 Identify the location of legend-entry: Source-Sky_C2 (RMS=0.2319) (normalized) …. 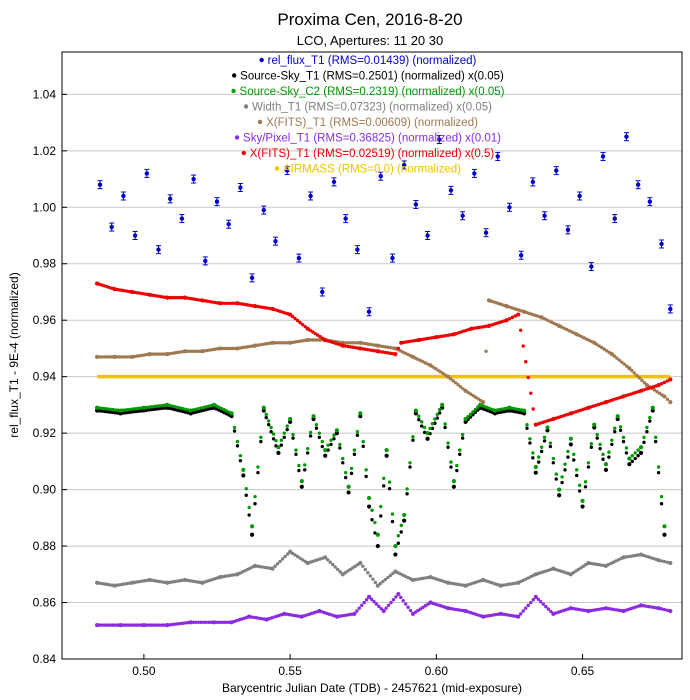
(372, 92).